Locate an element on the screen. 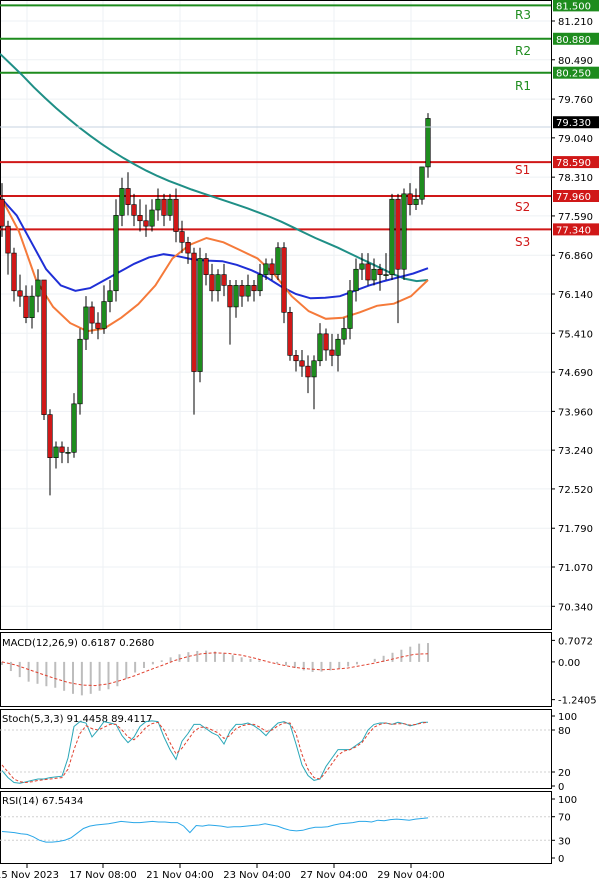 The height and width of the screenshot is (884, 600). macd-panel-frame is located at coordinates (276, 669).